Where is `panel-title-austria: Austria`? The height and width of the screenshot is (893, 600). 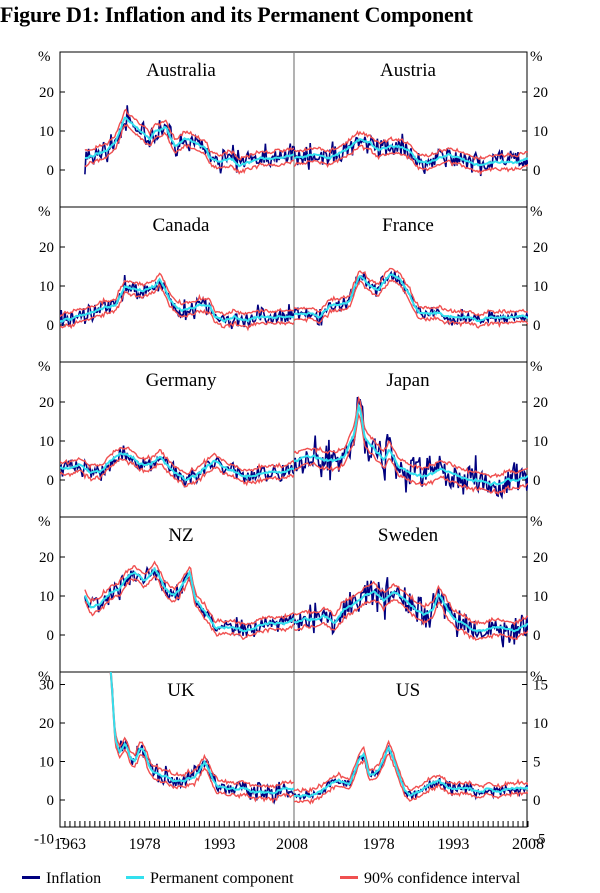 panel-title-austria: Austria is located at coordinates (408, 70).